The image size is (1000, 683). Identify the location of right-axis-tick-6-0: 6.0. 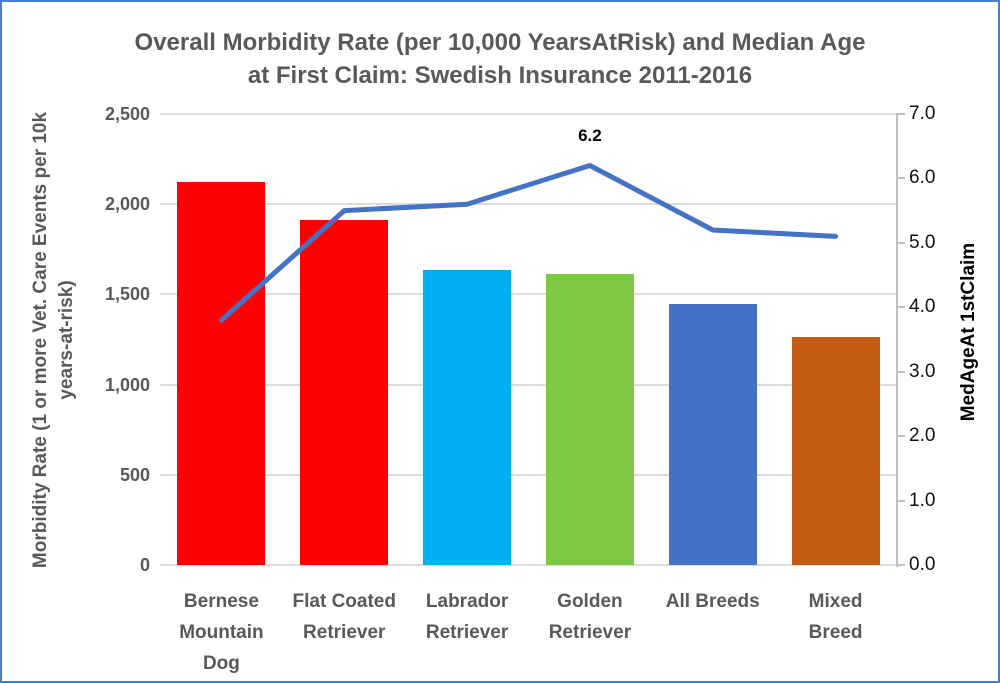
(922, 178).